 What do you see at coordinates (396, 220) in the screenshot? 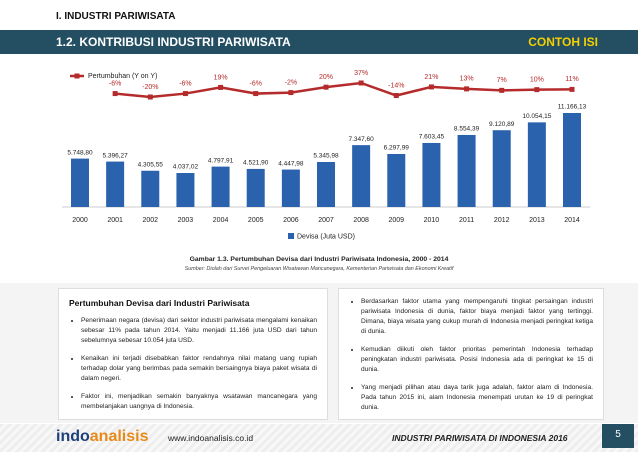
I see `x-tick-label: 2009` at bounding box center [396, 220].